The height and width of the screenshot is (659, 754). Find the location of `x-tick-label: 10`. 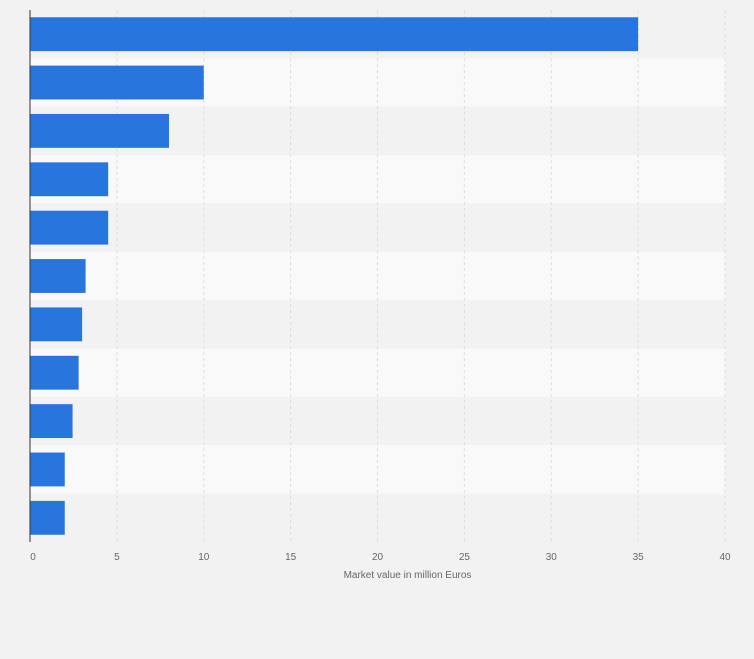

x-tick-label: 10 is located at coordinates (204, 557).